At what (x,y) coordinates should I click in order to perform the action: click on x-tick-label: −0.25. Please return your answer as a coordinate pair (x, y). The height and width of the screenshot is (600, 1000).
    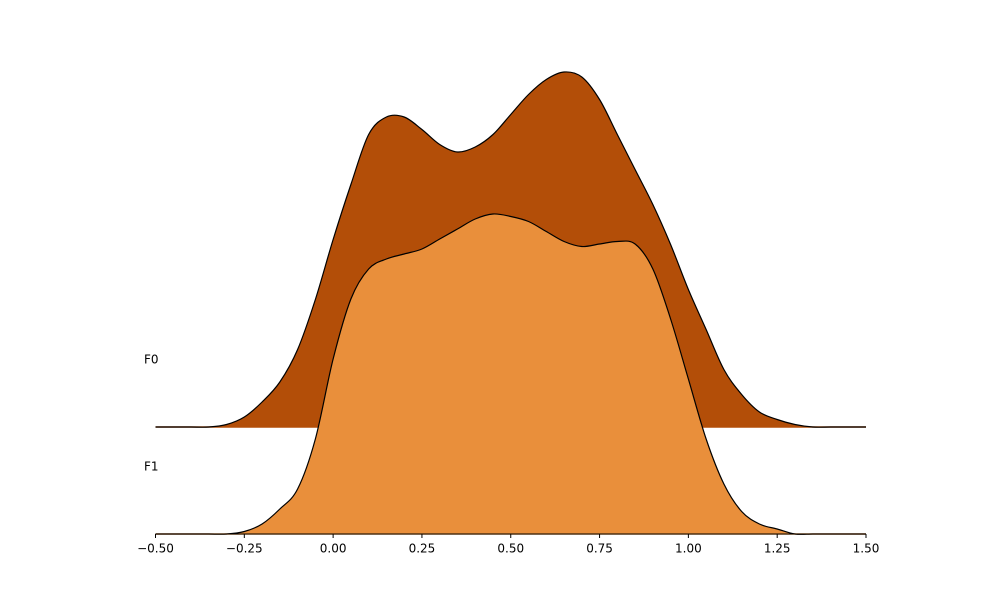
    Looking at the image, I should click on (244, 549).